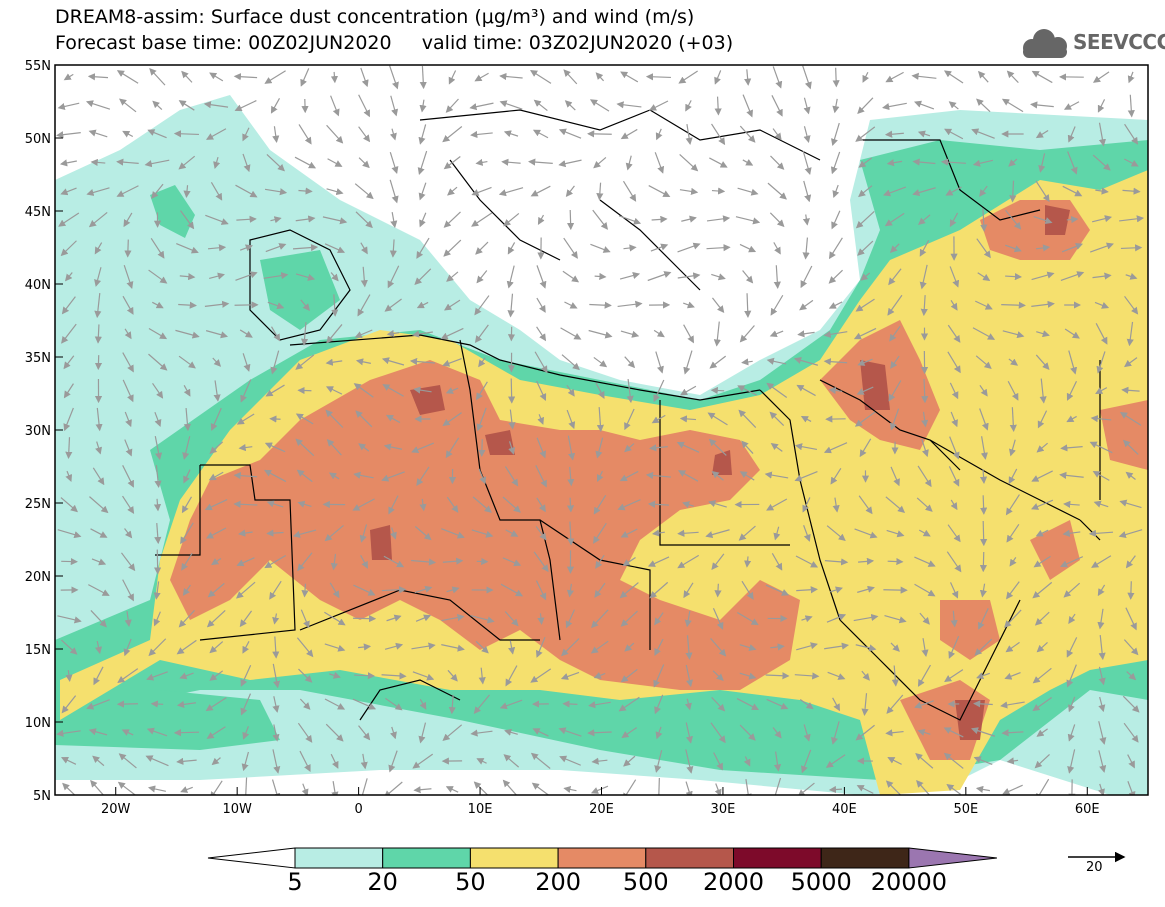  I want to click on lat-tick-label: 35N, so click(38, 358).